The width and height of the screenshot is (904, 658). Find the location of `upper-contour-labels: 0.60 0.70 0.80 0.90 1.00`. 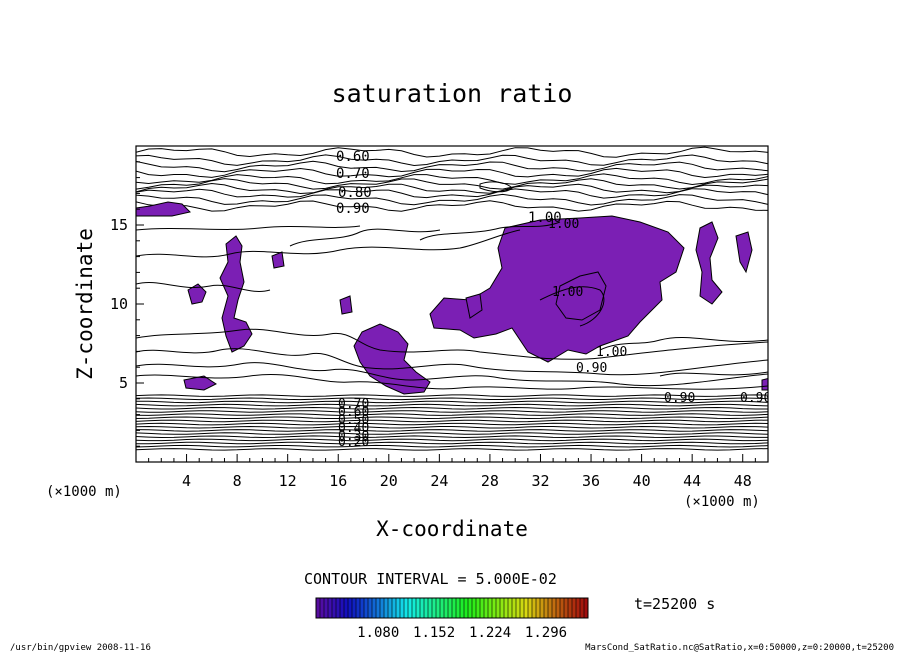

upper-contour-labels: 0.60 0.70 0.80 0.90 1.00 is located at coordinates (449, 187).